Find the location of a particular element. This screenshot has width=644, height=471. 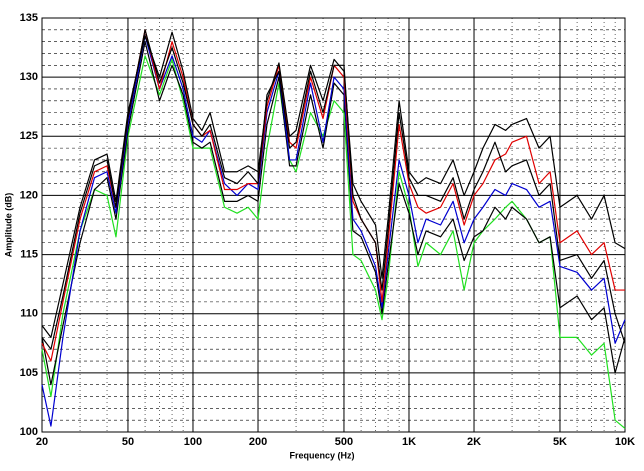

x-tick-label: 2K is located at coordinates (474, 442).